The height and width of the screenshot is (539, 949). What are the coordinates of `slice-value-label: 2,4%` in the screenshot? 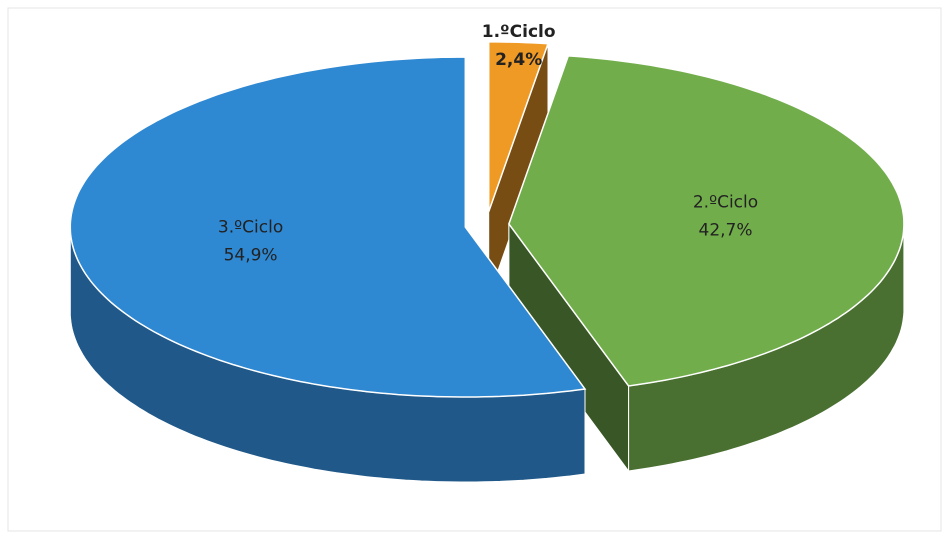 It's located at (518, 60).